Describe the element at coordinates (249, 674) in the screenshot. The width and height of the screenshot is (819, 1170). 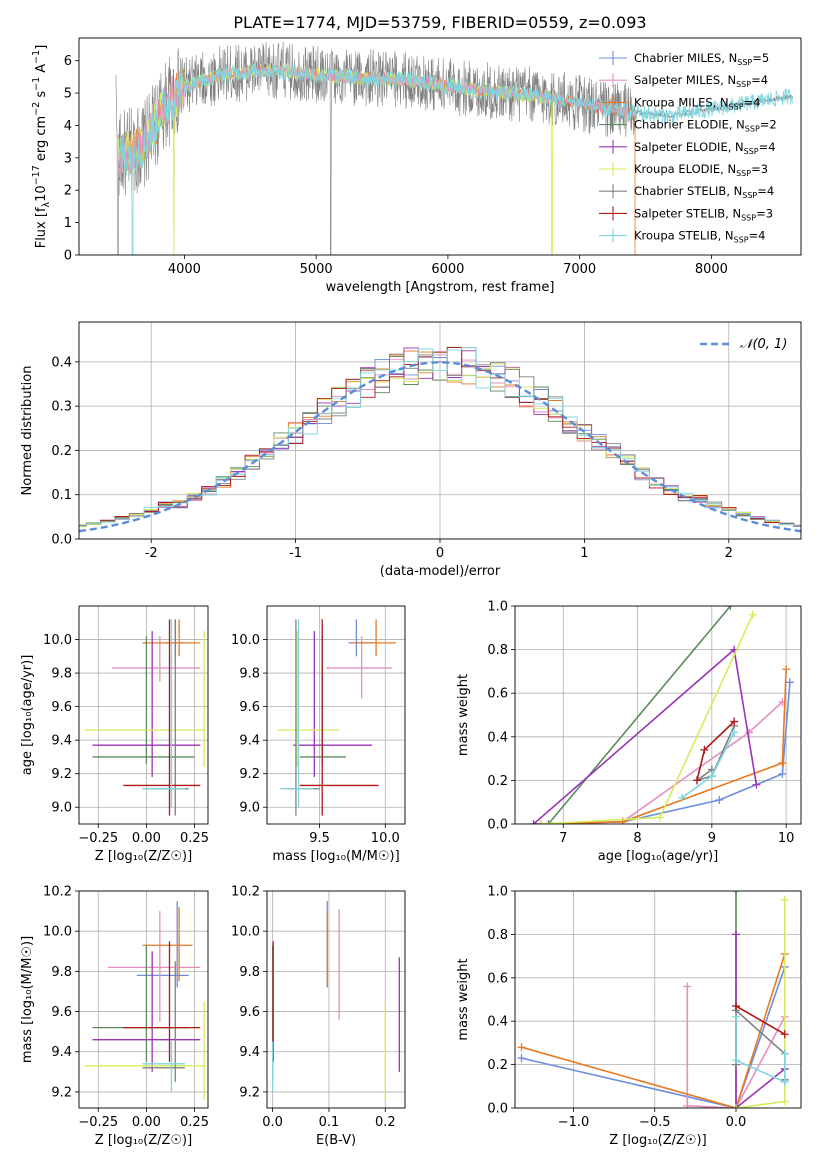
I see `age_vs_mass-ytick-label: 9.8` at that location.